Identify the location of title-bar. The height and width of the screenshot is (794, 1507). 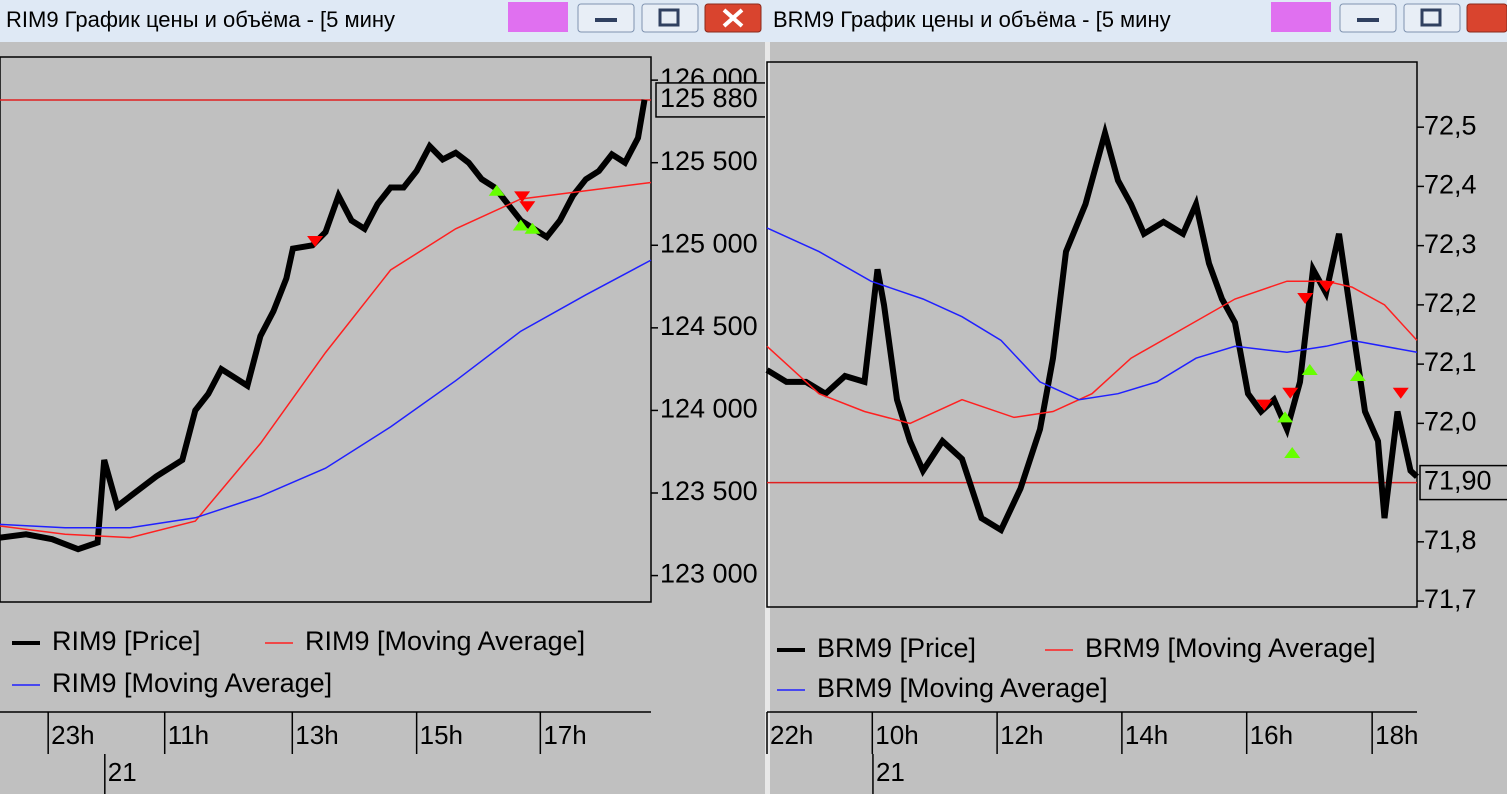
(382, 21).